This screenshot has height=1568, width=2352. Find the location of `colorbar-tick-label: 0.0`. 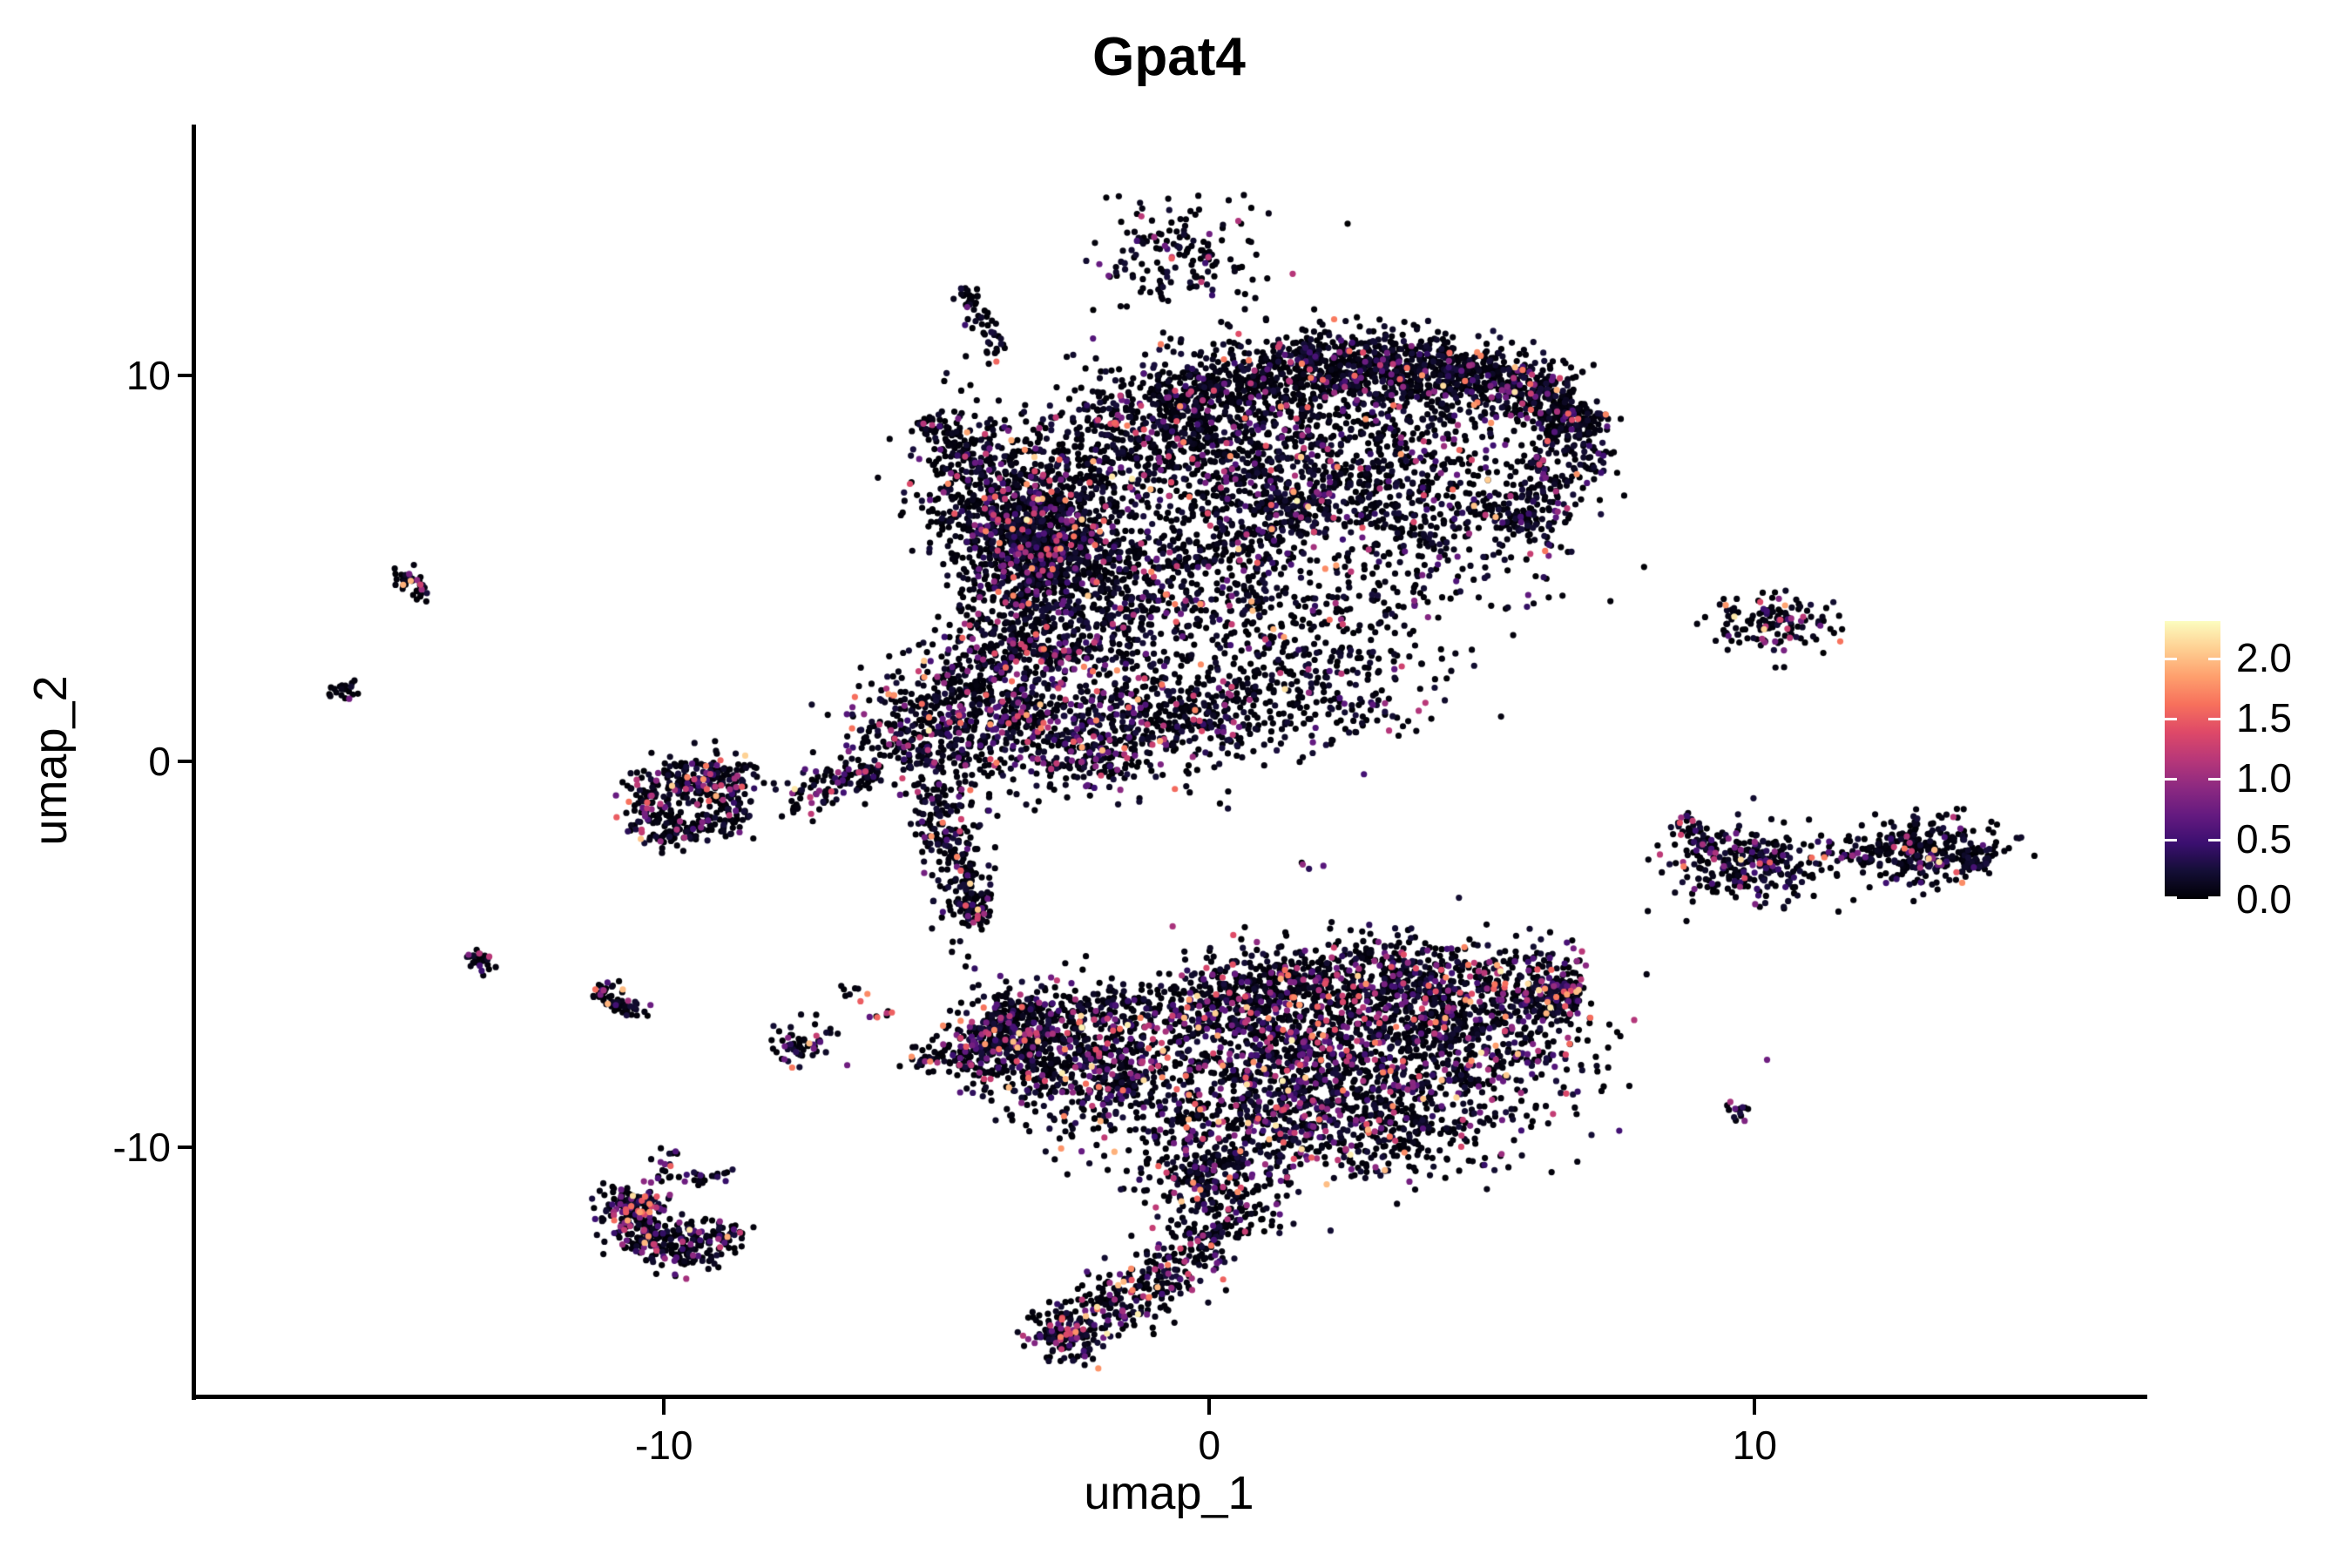

colorbar-tick-label: 0.0 is located at coordinates (2264, 899).